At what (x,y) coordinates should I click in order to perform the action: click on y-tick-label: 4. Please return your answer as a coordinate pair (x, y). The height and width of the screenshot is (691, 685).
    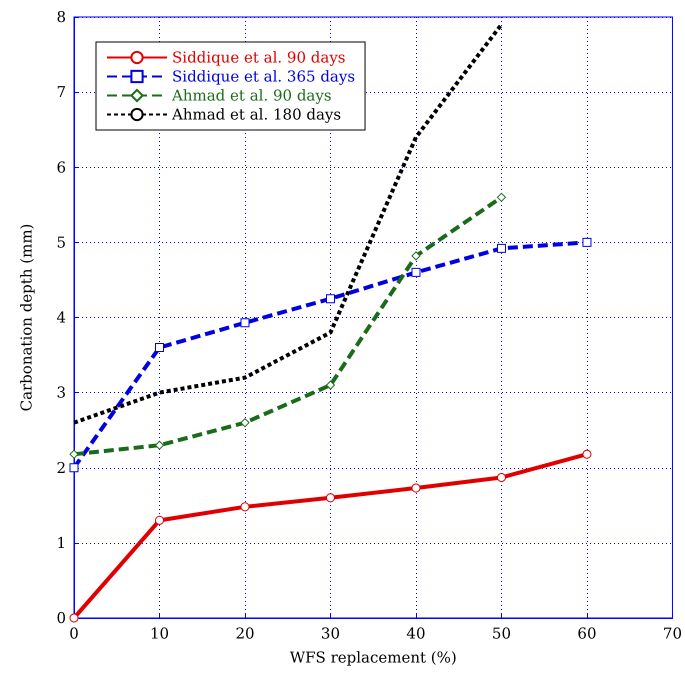
    Looking at the image, I should click on (61, 317).